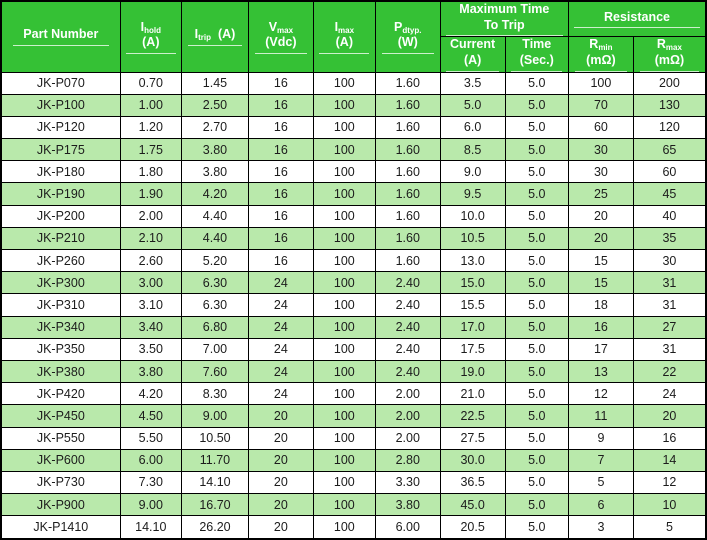 This screenshot has height=540, width=707. I want to click on value-cell: 7.60, so click(214, 371).